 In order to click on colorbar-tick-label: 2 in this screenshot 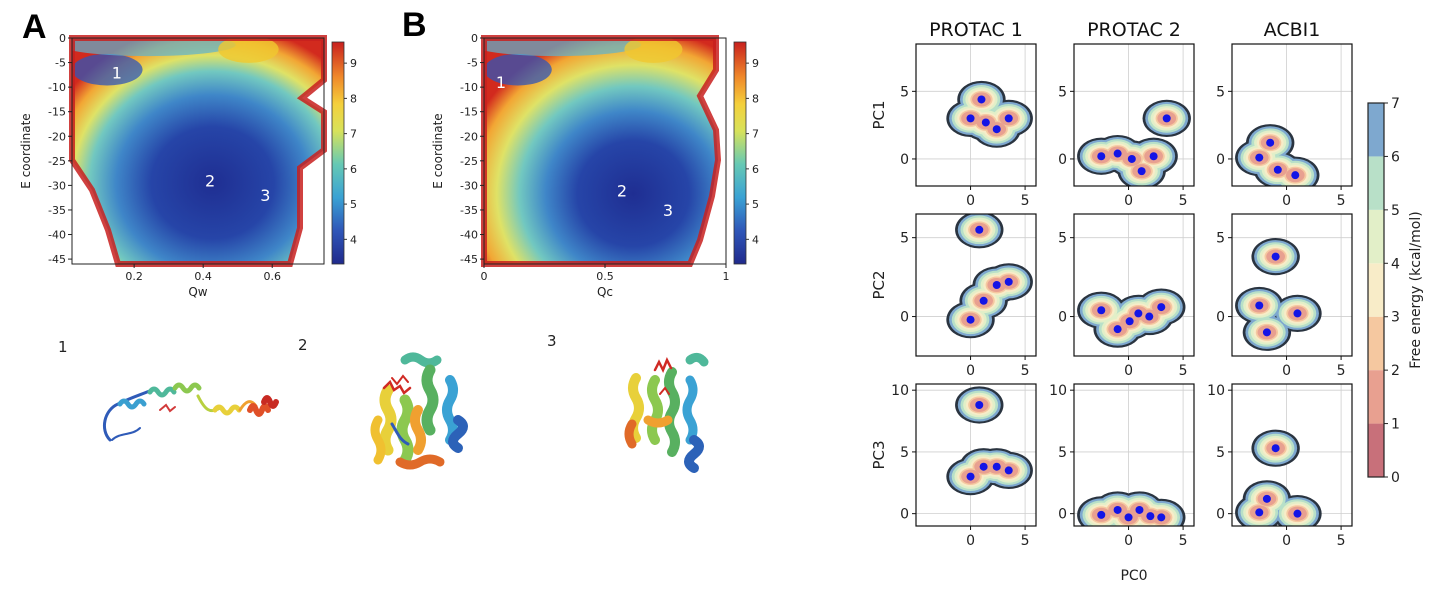, I will do `click(1395, 371)`.